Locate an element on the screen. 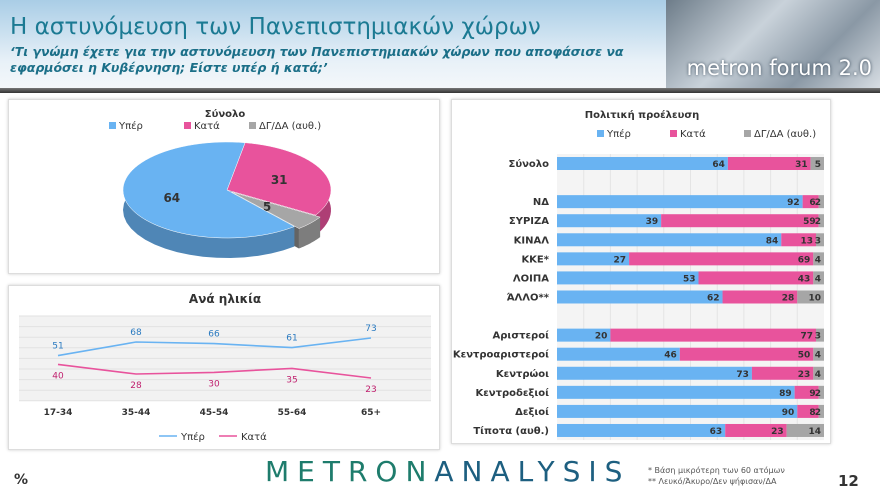 The image size is (880, 495). line-data-label: 73 is located at coordinates (370, 329).